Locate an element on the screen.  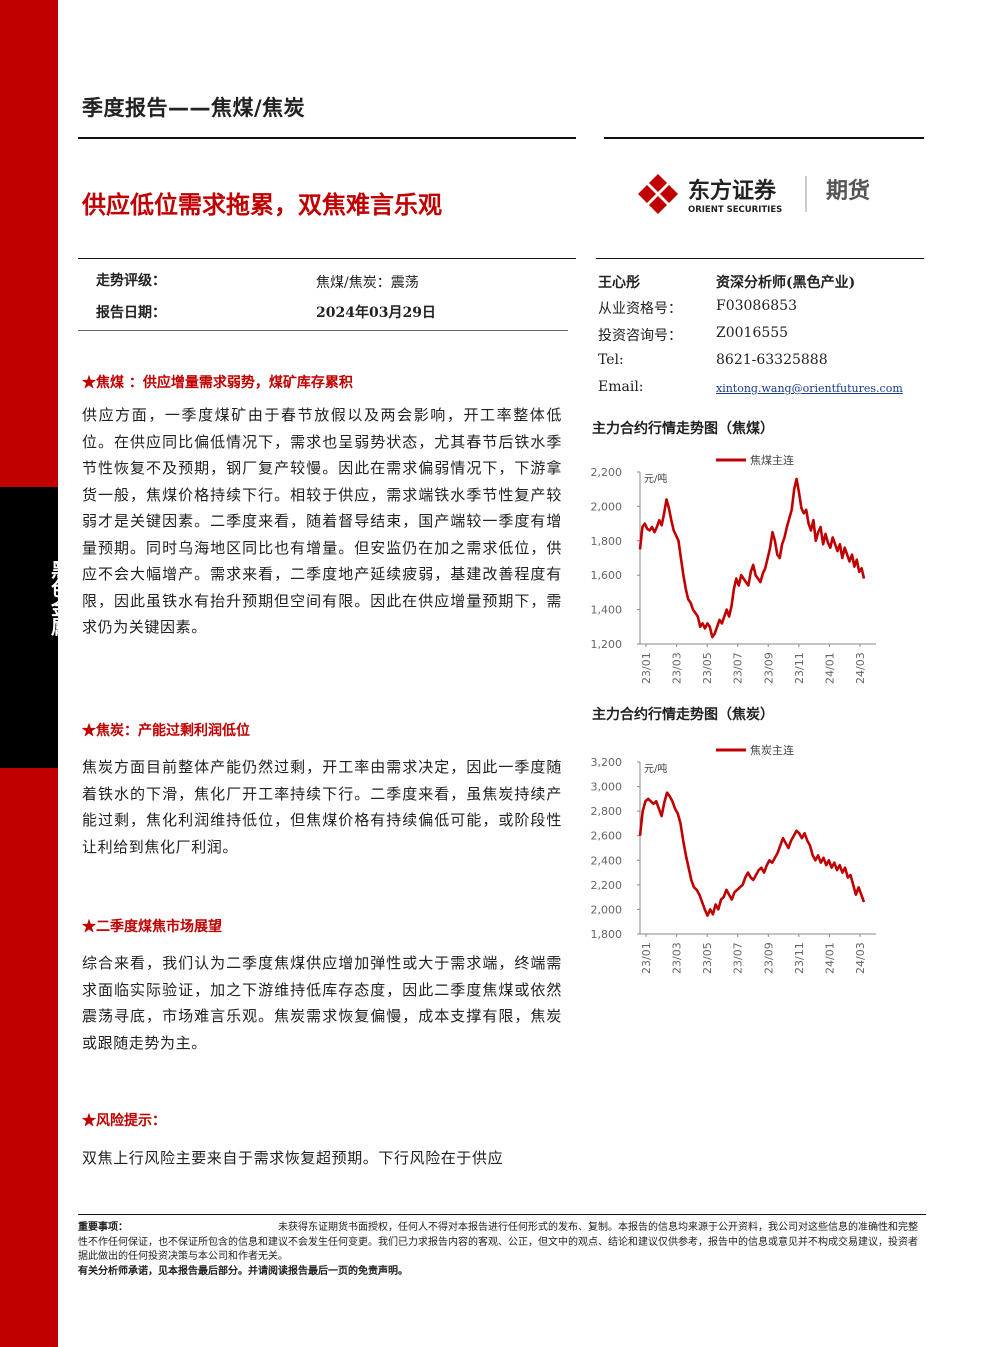
rating-value: 焦煤/焦炭：震荡 is located at coordinates (367, 283).